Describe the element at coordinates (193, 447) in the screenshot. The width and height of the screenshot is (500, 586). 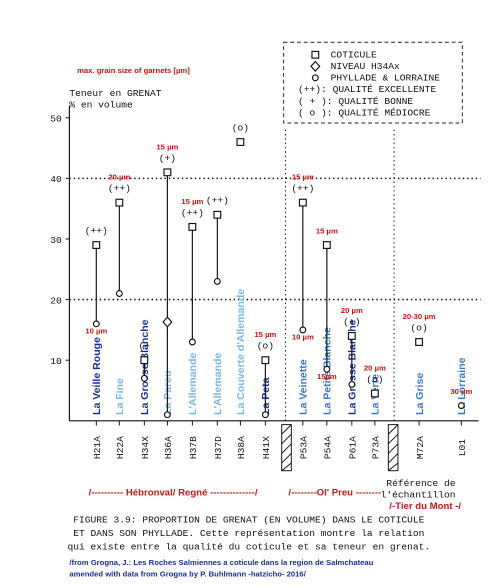
I see `x-tick-label: H37B` at that location.